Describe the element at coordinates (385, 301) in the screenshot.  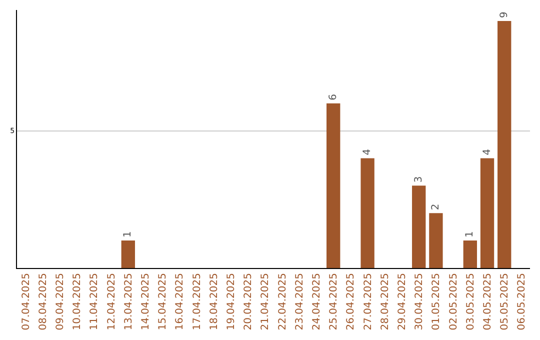
I see `x-tick-label: 28.04.2025` at that location.